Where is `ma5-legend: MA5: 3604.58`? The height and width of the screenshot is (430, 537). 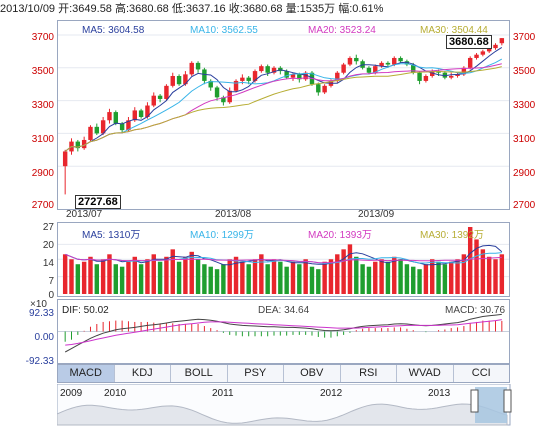
ma5-legend: MA5: 3604.58 is located at coordinates (113, 30).